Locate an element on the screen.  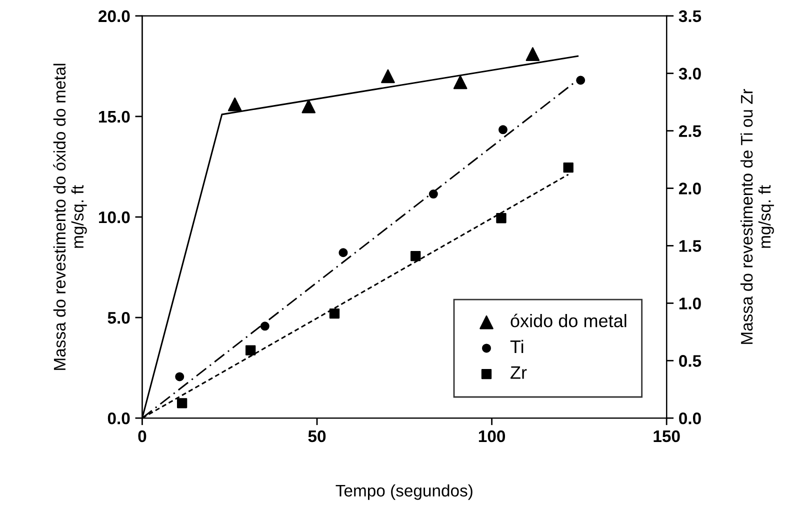
y2-tick-label: 0.5 is located at coordinates (690, 361).